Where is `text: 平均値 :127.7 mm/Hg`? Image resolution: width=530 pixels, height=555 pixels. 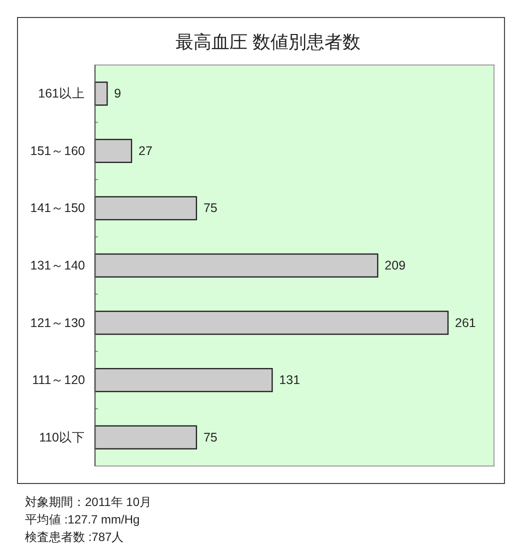
text: 平均値 :127.7 mm/Hg is located at coordinates (82, 519).